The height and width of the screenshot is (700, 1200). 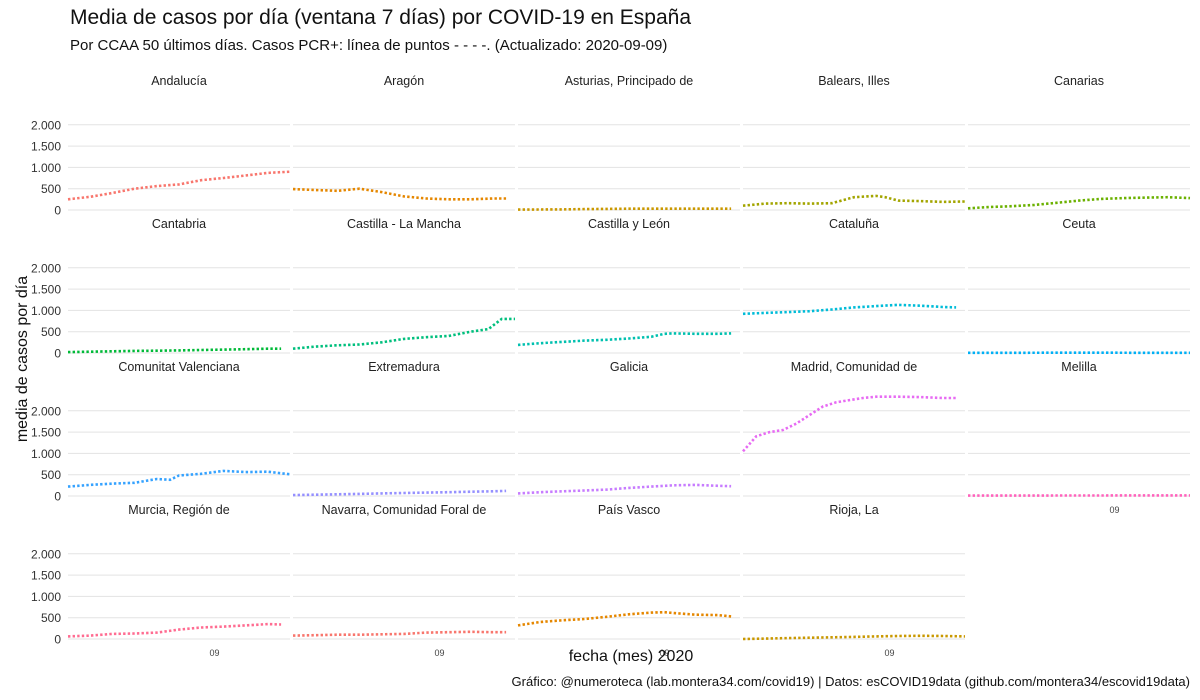 I want to click on panel-title: Cantabria, so click(x=179, y=224).